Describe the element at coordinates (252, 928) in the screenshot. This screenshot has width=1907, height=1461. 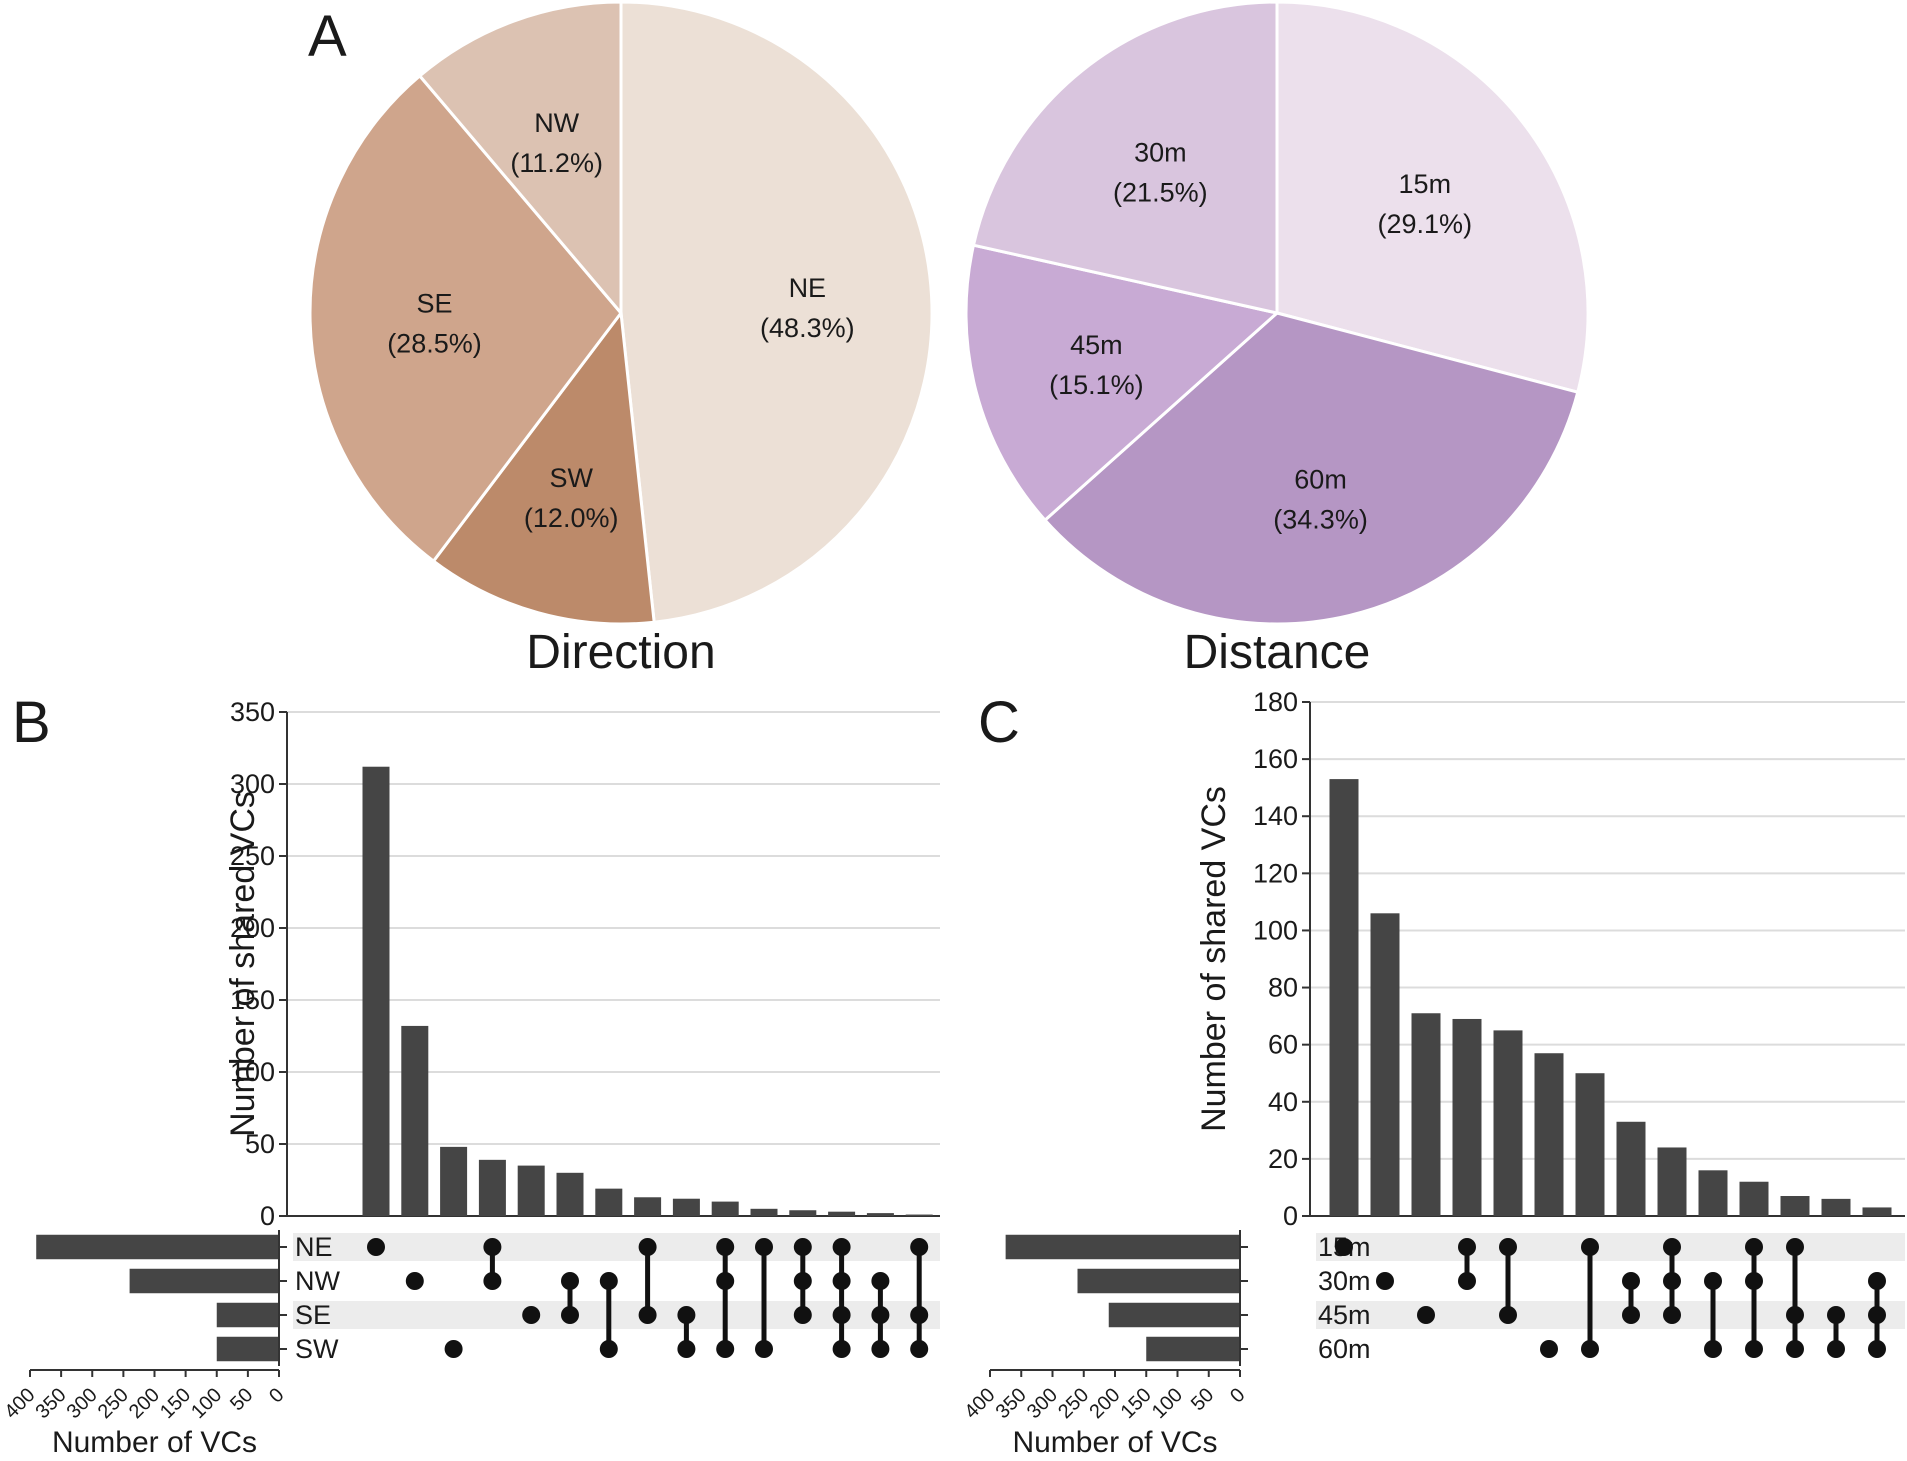
I see `y-tick-label: 200` at that location.